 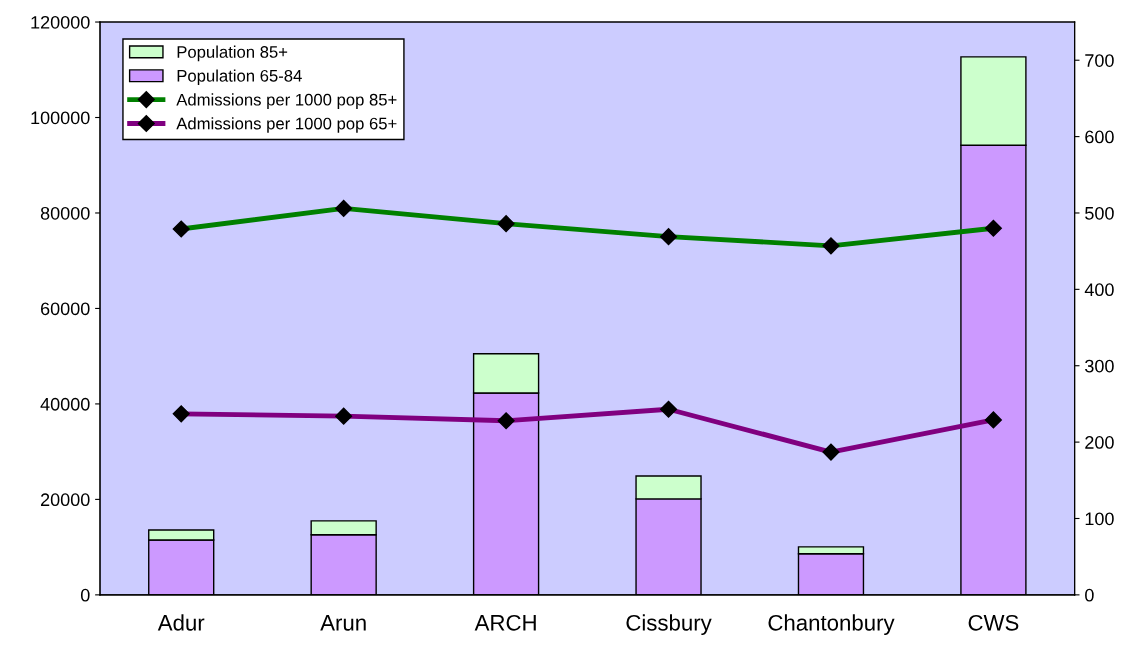 I want to click on y2-tick-label: 400, so click(x=1099, y=290).